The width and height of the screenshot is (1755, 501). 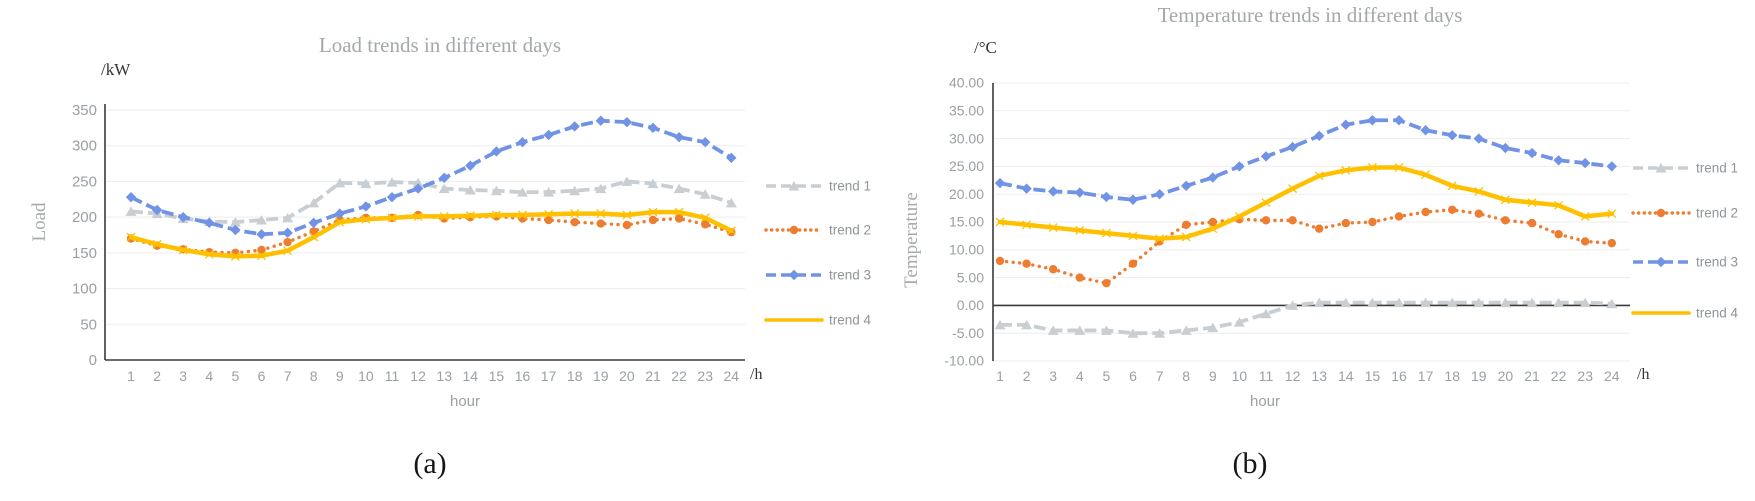 I want to click on y-tick-label: 200, so click(x=84, y=217).